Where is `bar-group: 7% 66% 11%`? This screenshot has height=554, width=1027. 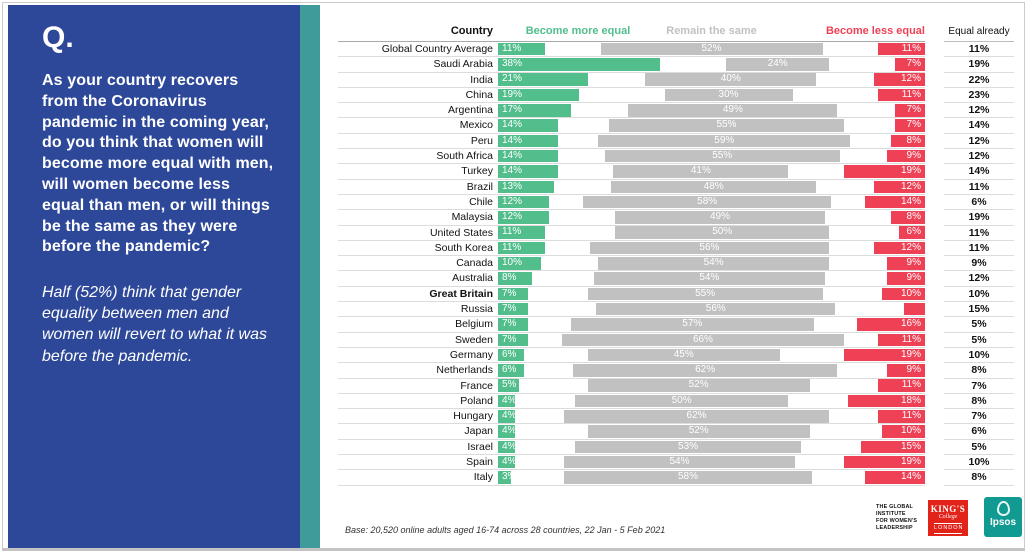
bar-group: 7% 66% 11% is located at coordinates (711, 340).